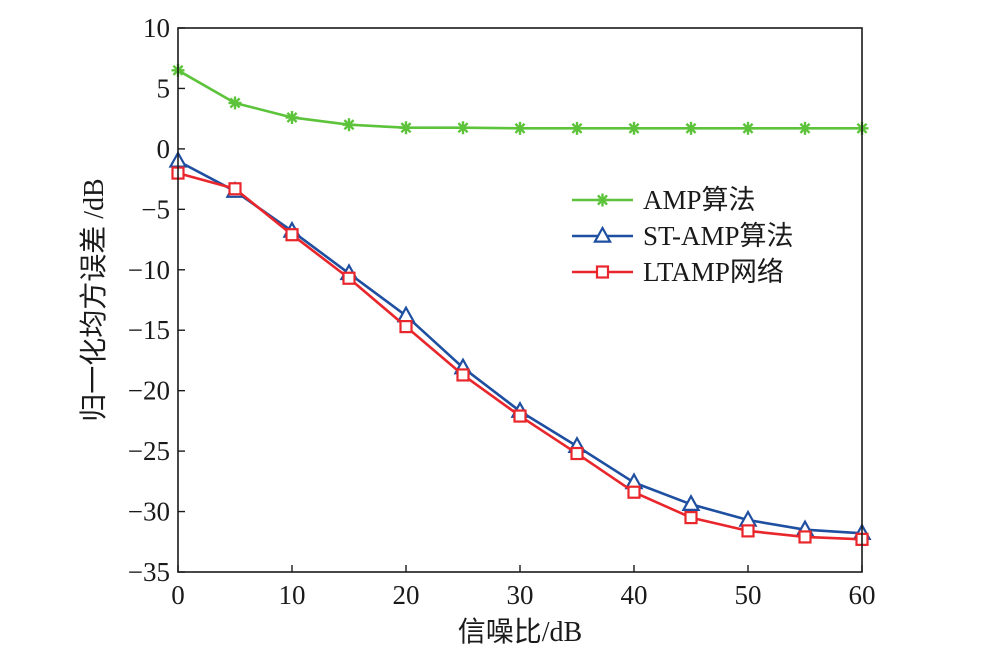  I want to click on y-tick-label: −10, so click(149, 270).